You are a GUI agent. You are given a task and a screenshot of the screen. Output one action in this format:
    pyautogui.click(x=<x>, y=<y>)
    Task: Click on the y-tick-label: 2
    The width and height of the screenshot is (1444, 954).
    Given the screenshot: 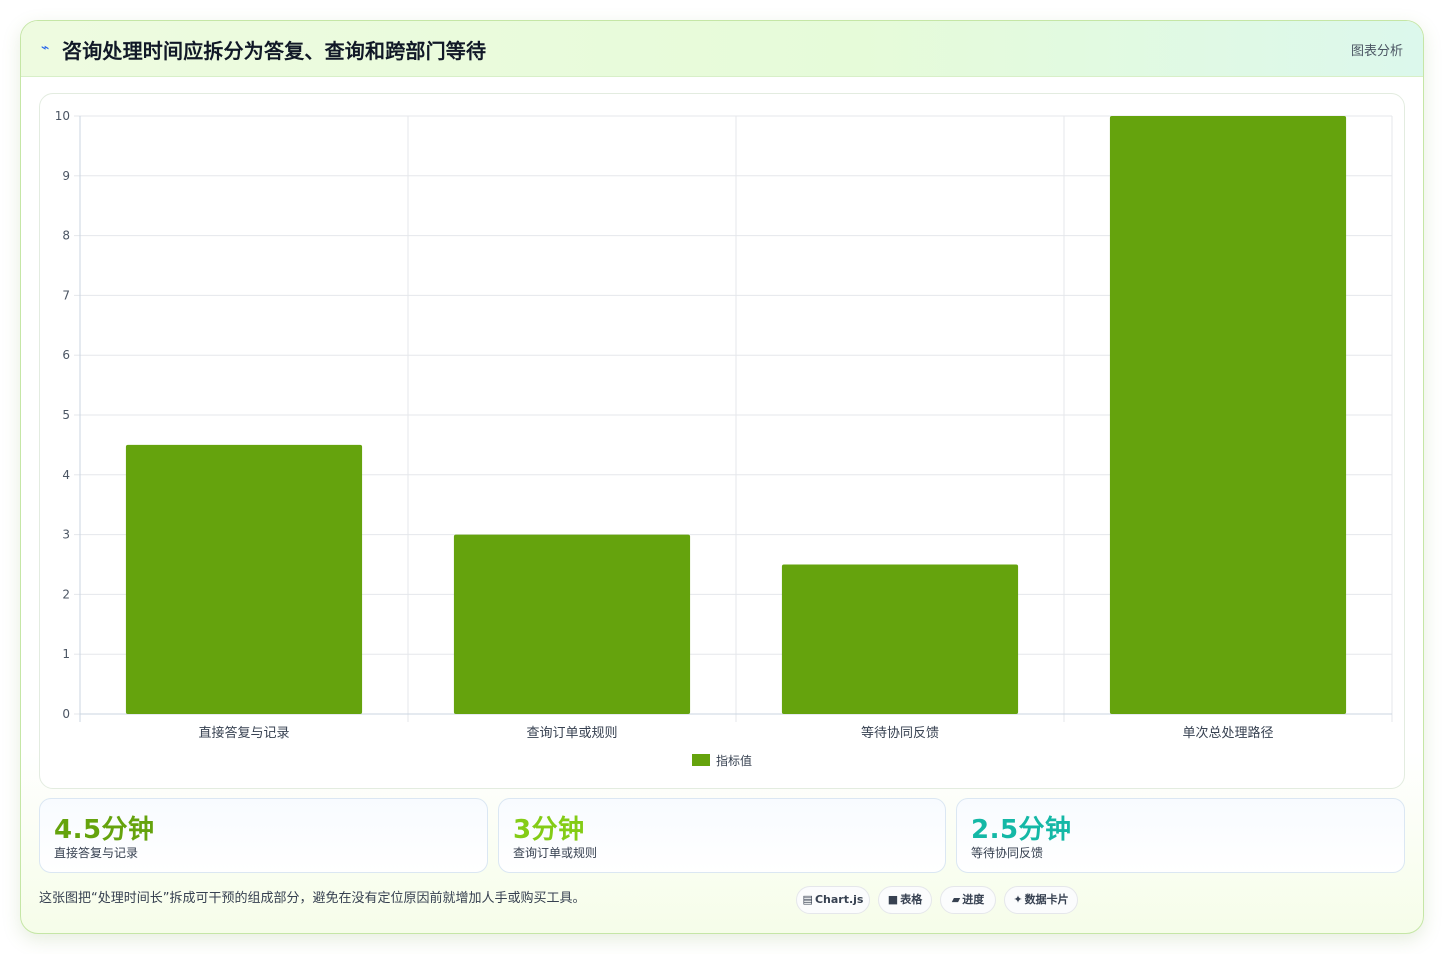 What is the action you would take?
    pyautogui.click(x=66, y=594)
    